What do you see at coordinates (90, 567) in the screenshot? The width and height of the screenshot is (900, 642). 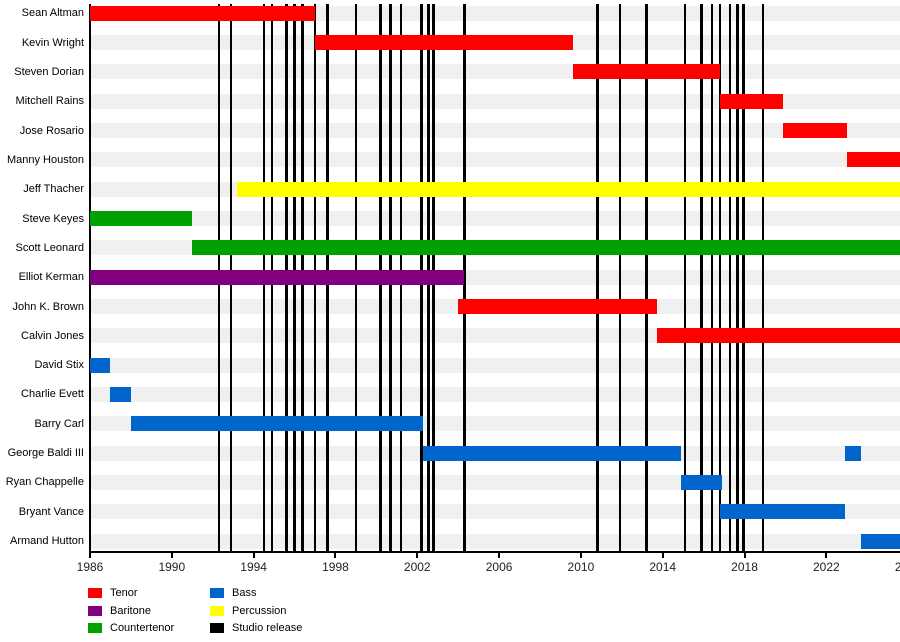 I see `x-axis-tick-label: 1986` at bounding box center [90, 567].